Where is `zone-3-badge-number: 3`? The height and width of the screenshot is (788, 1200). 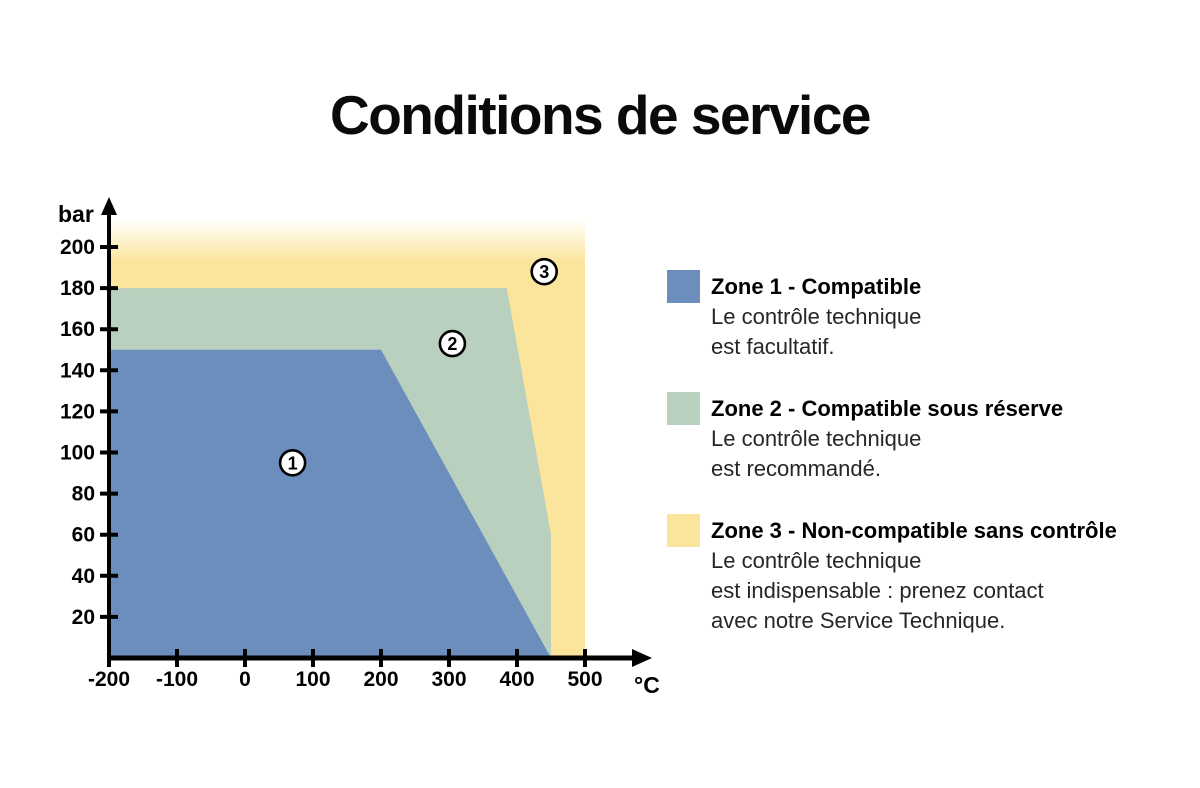 zone-3-badge-number: 3 is located at coordinates (544, 272).